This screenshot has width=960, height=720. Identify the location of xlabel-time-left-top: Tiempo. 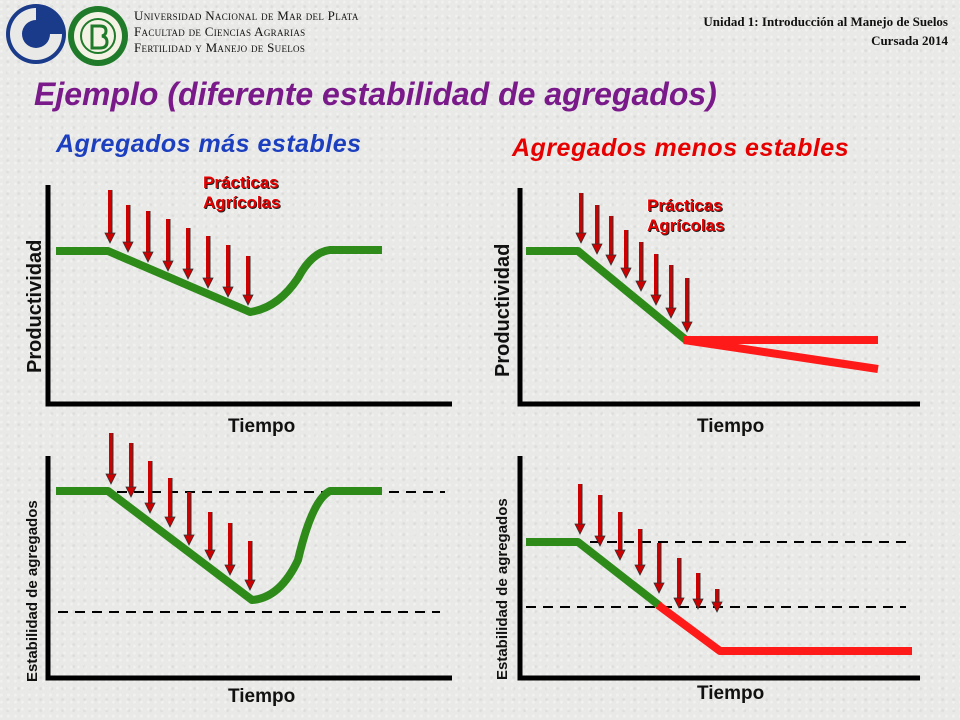
(262, 426).